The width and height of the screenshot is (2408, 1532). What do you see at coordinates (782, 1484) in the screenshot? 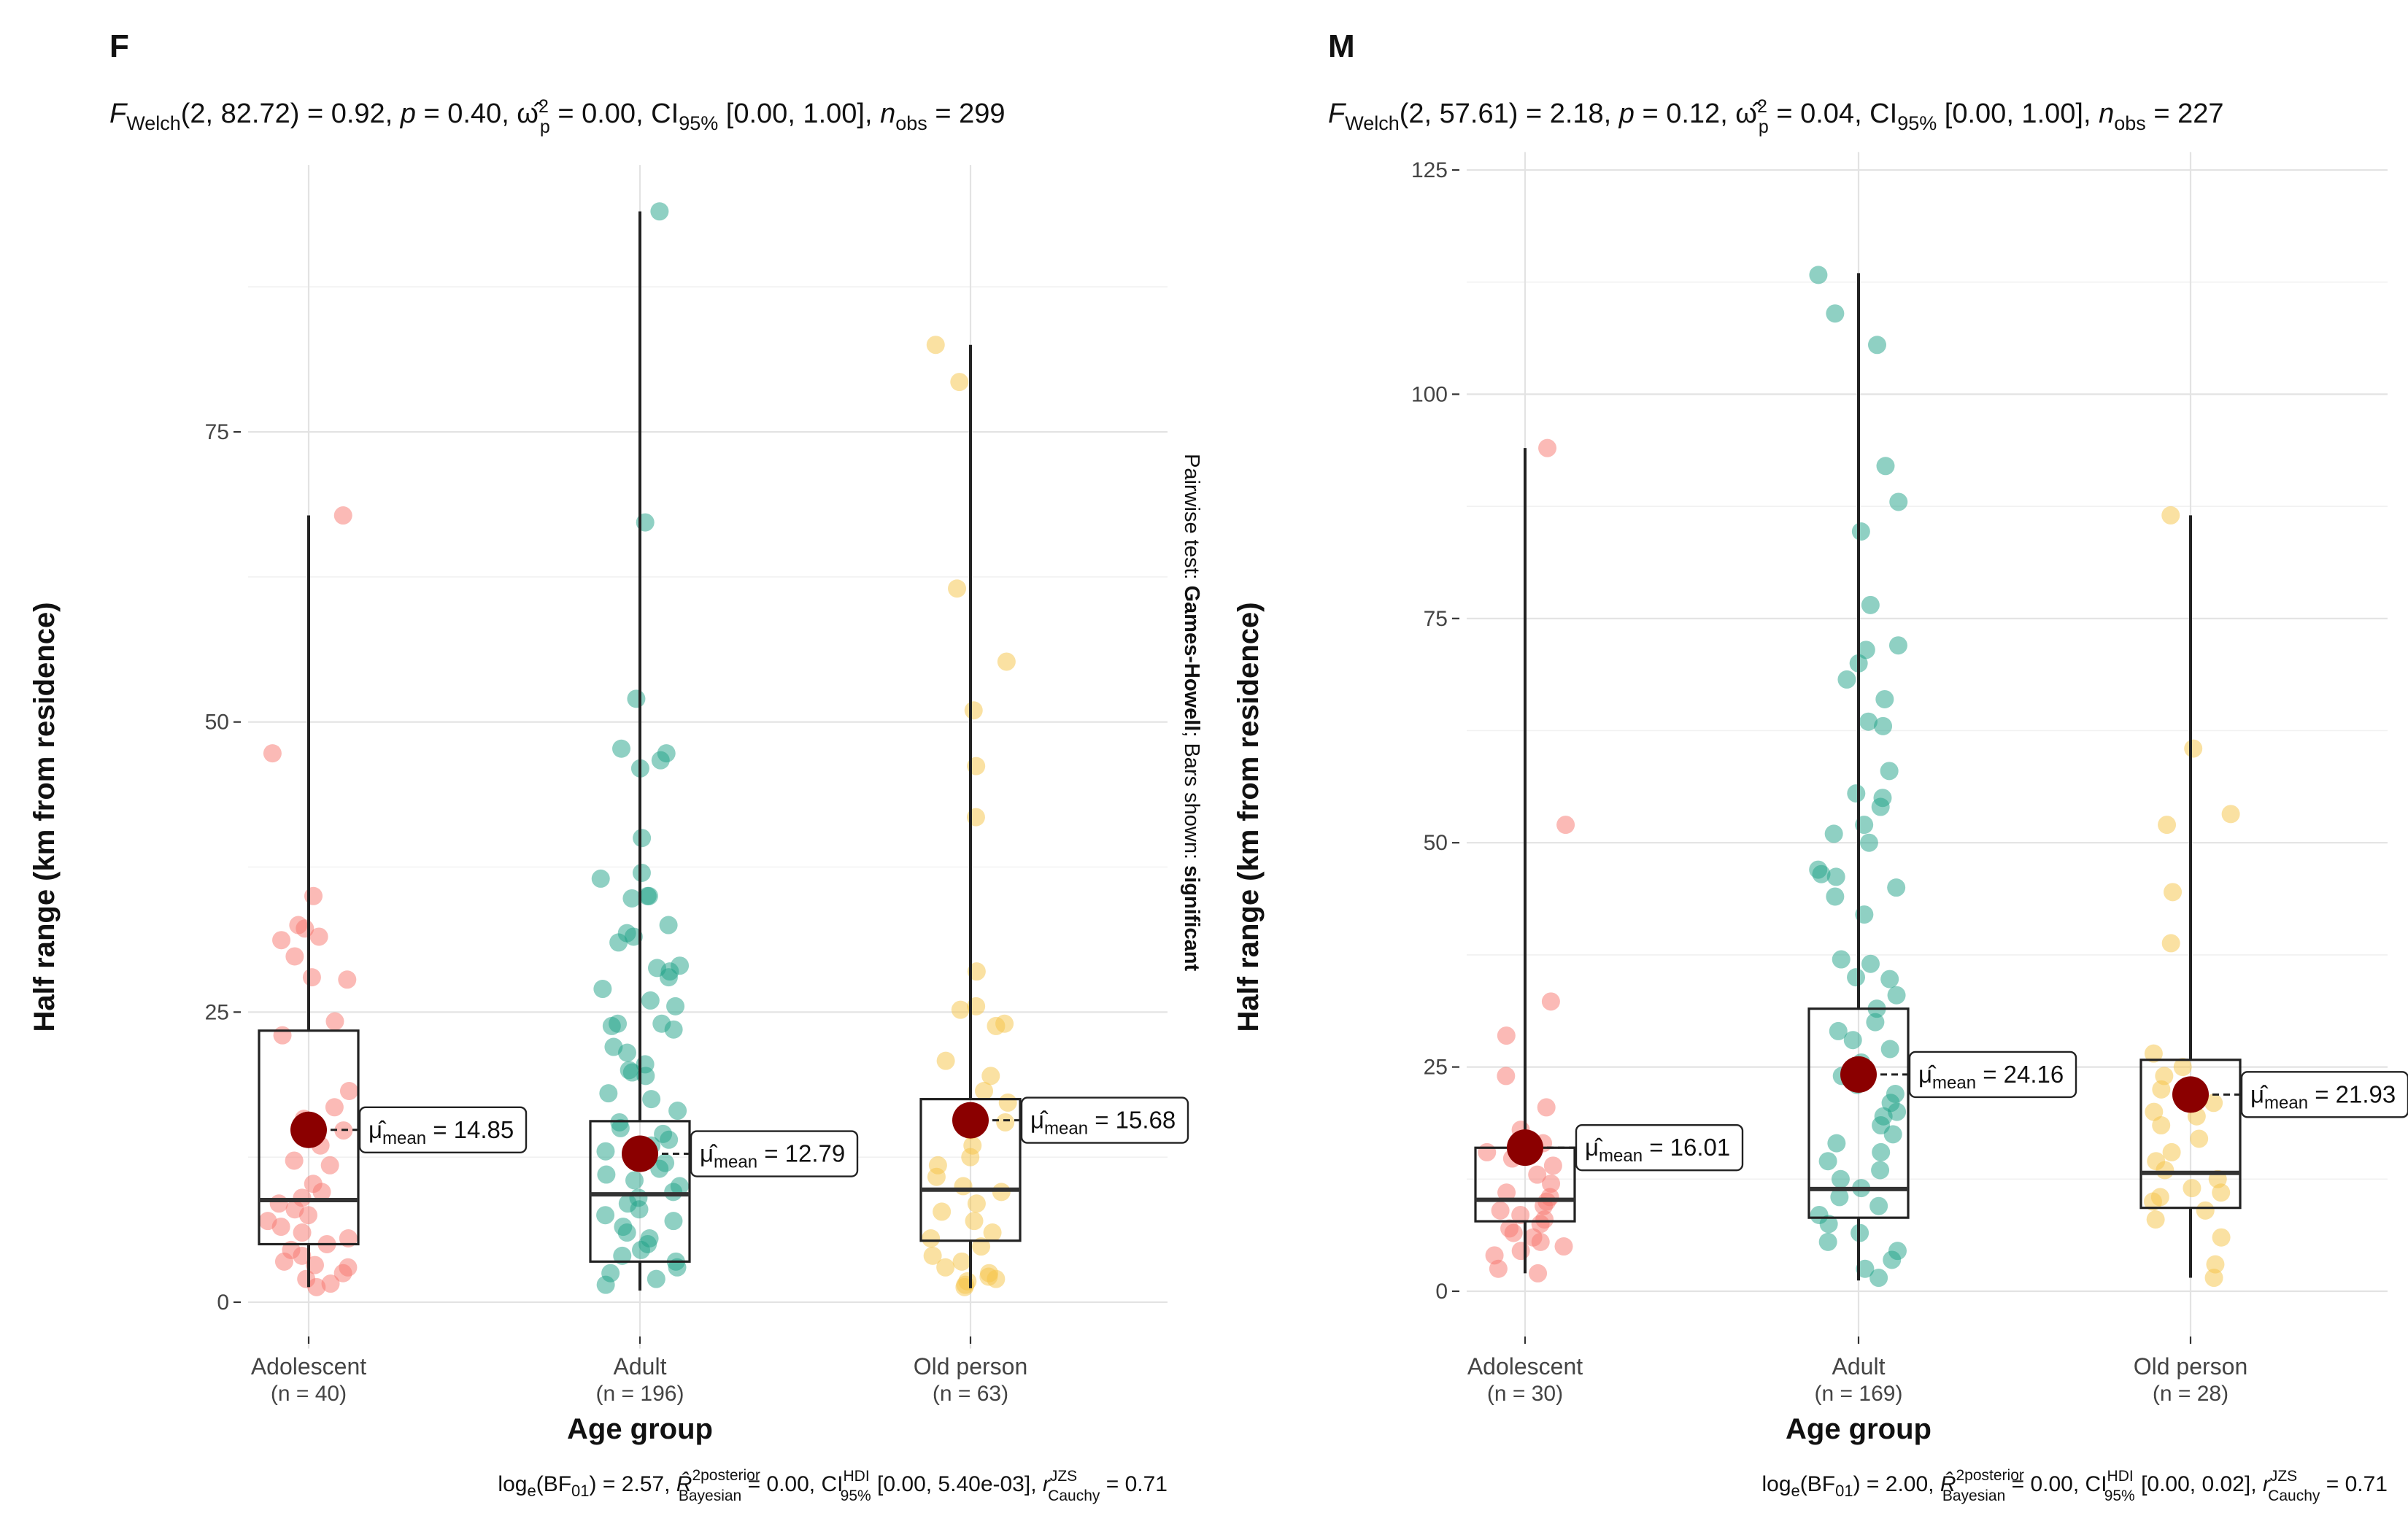
I see `bf-r2: = 0.00,` at bounding box center [782, 1484].